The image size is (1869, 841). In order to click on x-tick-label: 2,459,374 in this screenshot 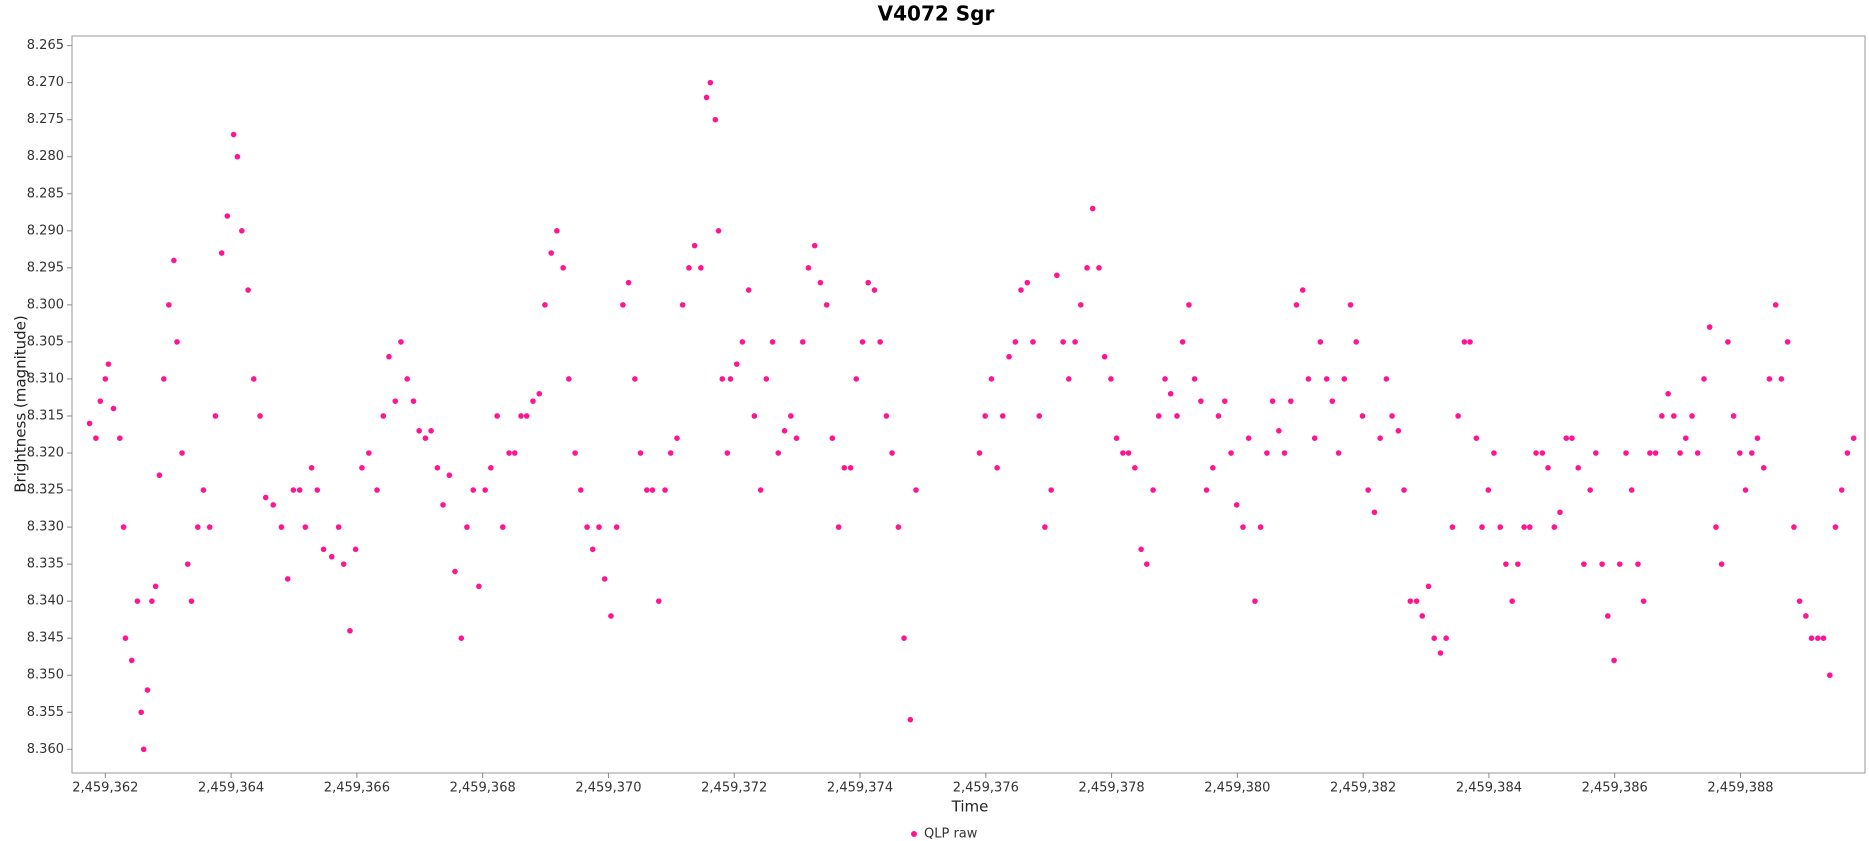, I will do `click(860, 788)`.